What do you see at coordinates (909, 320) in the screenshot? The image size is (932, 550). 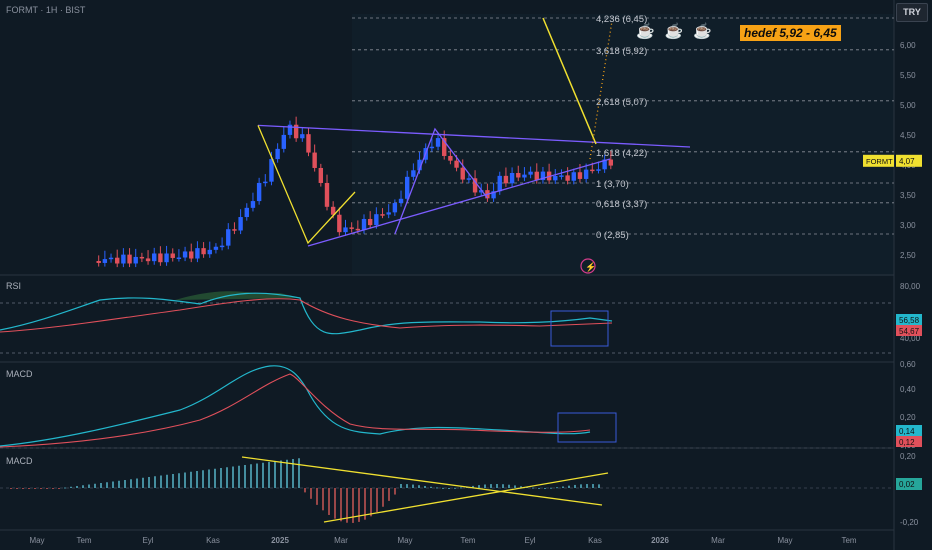 I see `rsi-value-text: 56,58` at bounding box center [909, 320].